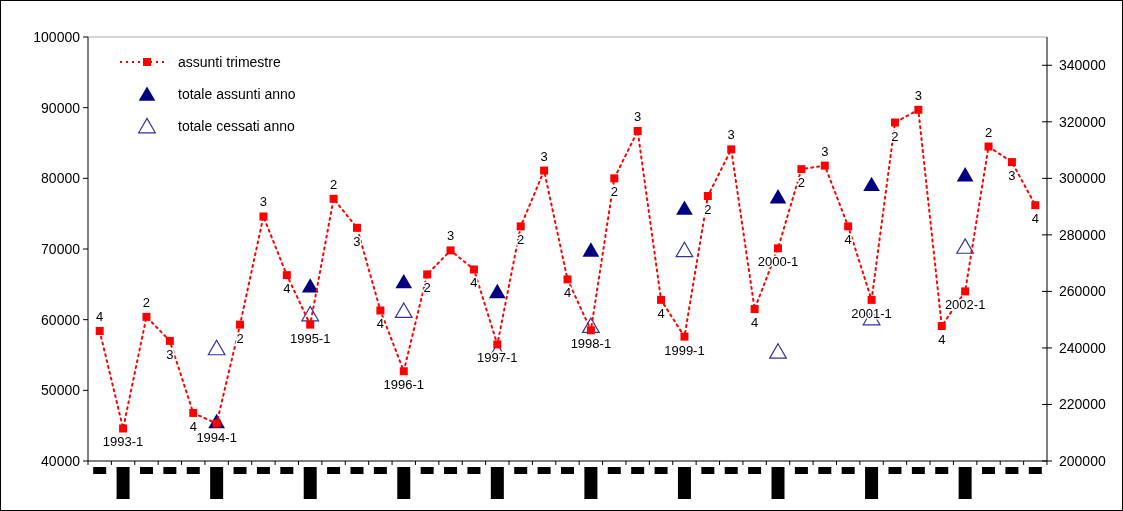 Image resolution: width=1123 pixels, height=511 pixels. What do you see at coordinates (229, 61) in the screenshot?
I see `legend-label: assunti trimestre` at bounding box center [229, 61].